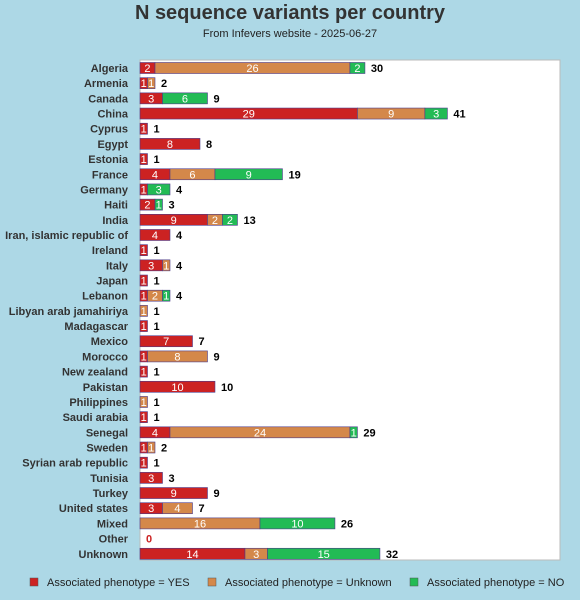 The height and width of the screenshot is (600, 580). What do you see at coordinates (112, 145) in the screenshot?
I see `category-label: Egypt` at bounding box center [112, 145].